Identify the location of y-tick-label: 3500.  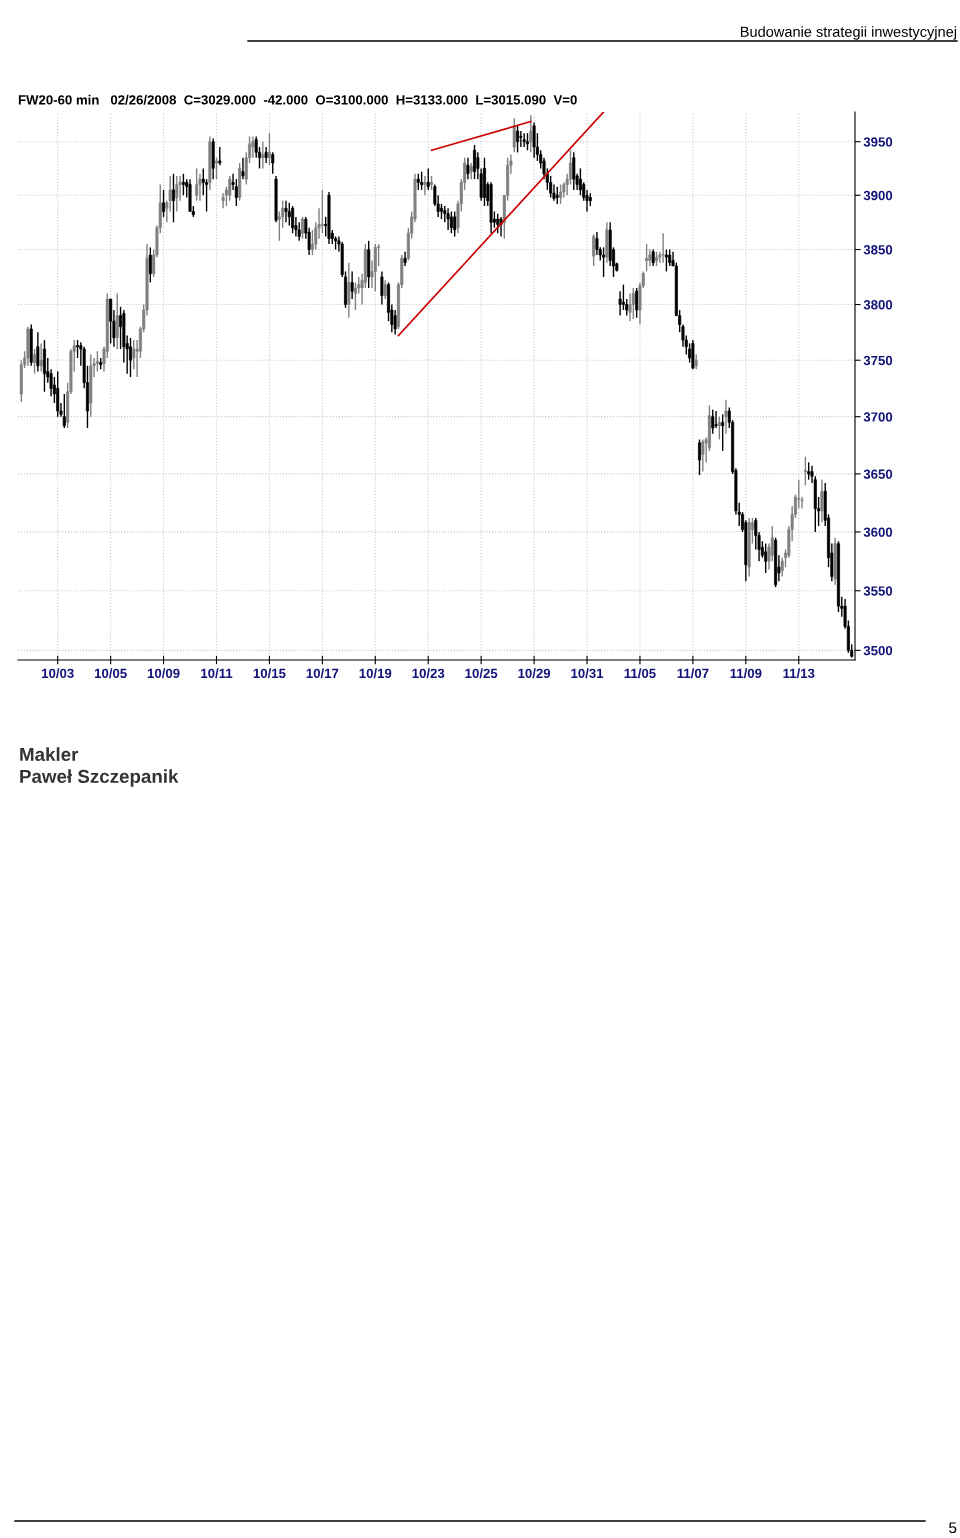
(878, 650).